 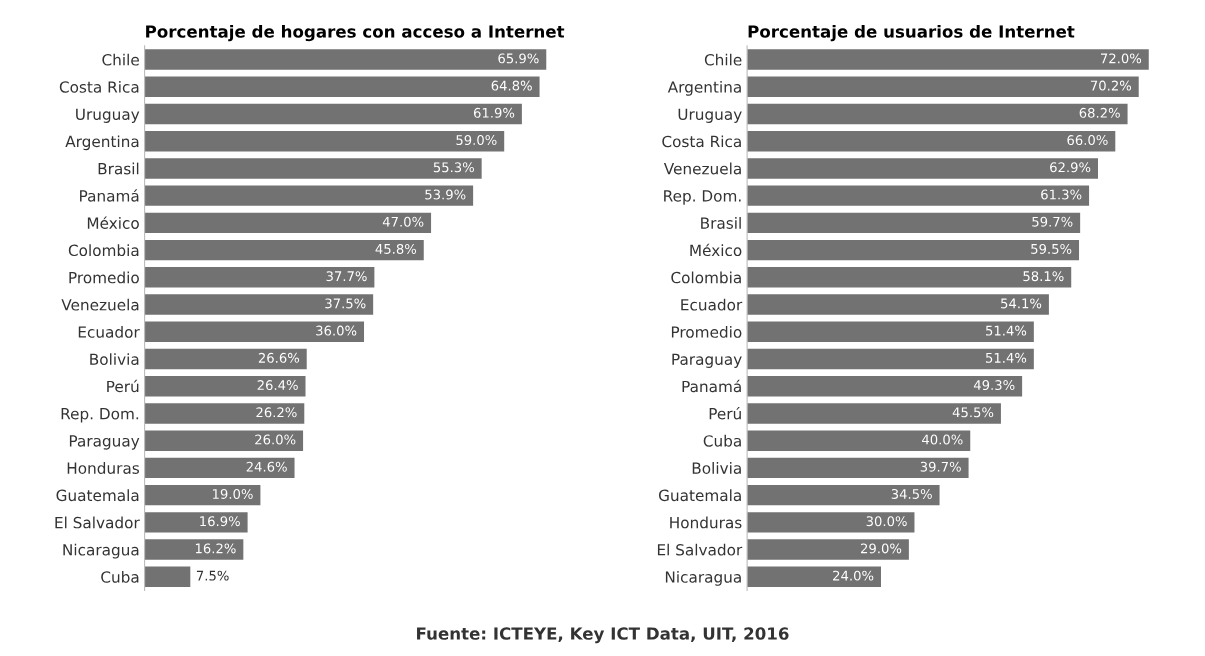 I want to click on data-label: 16.9%, so click(x=220, y=521).